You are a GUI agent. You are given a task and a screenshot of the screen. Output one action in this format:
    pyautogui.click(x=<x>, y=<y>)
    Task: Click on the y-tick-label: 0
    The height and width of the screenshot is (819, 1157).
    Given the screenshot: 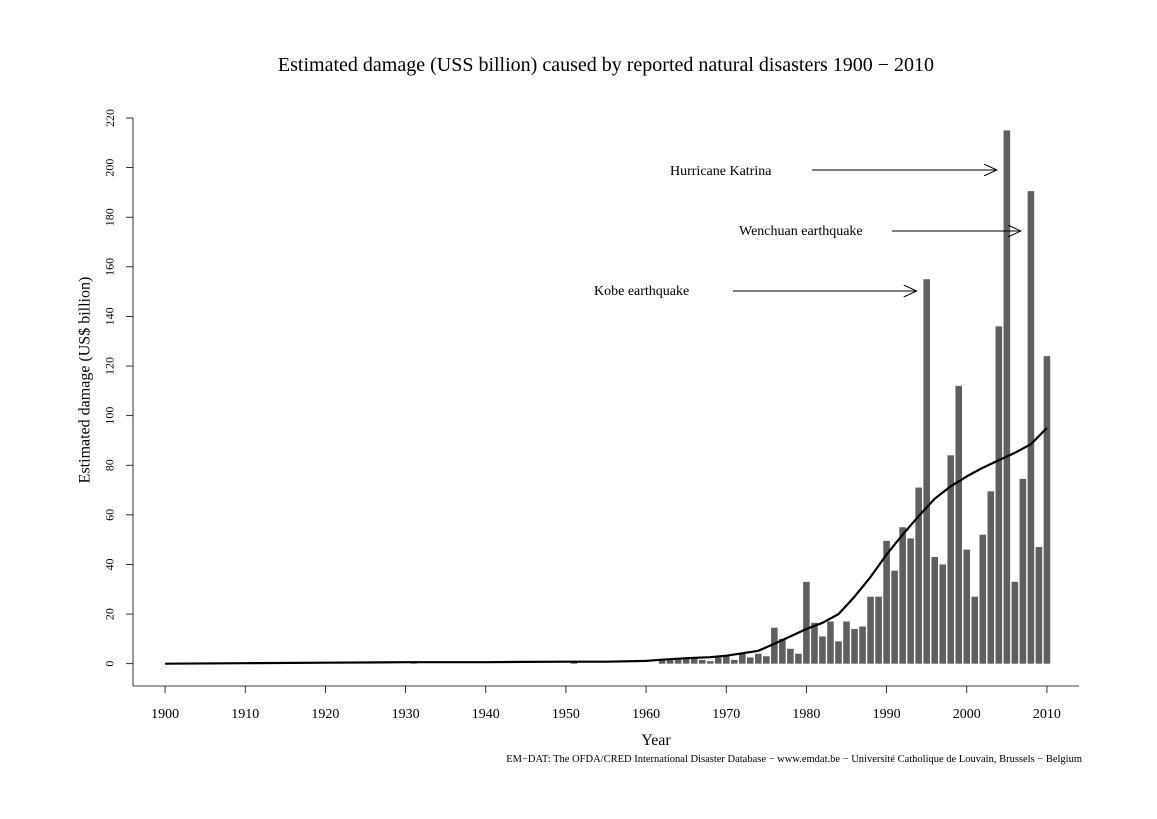 What is the action you would take?
    pyautogui.click(x=110, y=664)
    